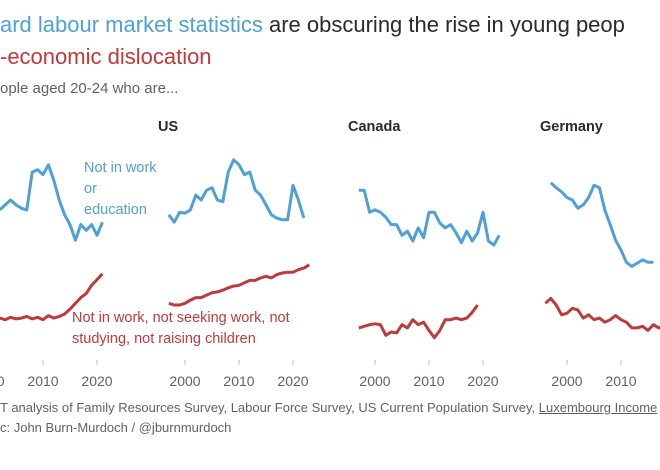 The width and height of the screenshot is (660, 470). I want to click on title-rest: are obscuring the rise in young peop, so click(443, 24).